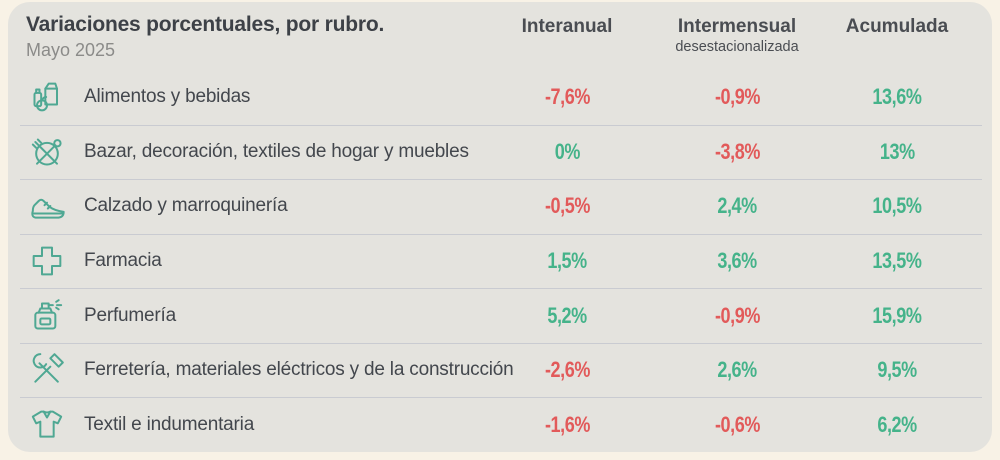 This screenshot has width=1000, height=460. Describe the element at coordinates (123, 261) in the screenshot. I see `category-label: Farmacia` at that location.